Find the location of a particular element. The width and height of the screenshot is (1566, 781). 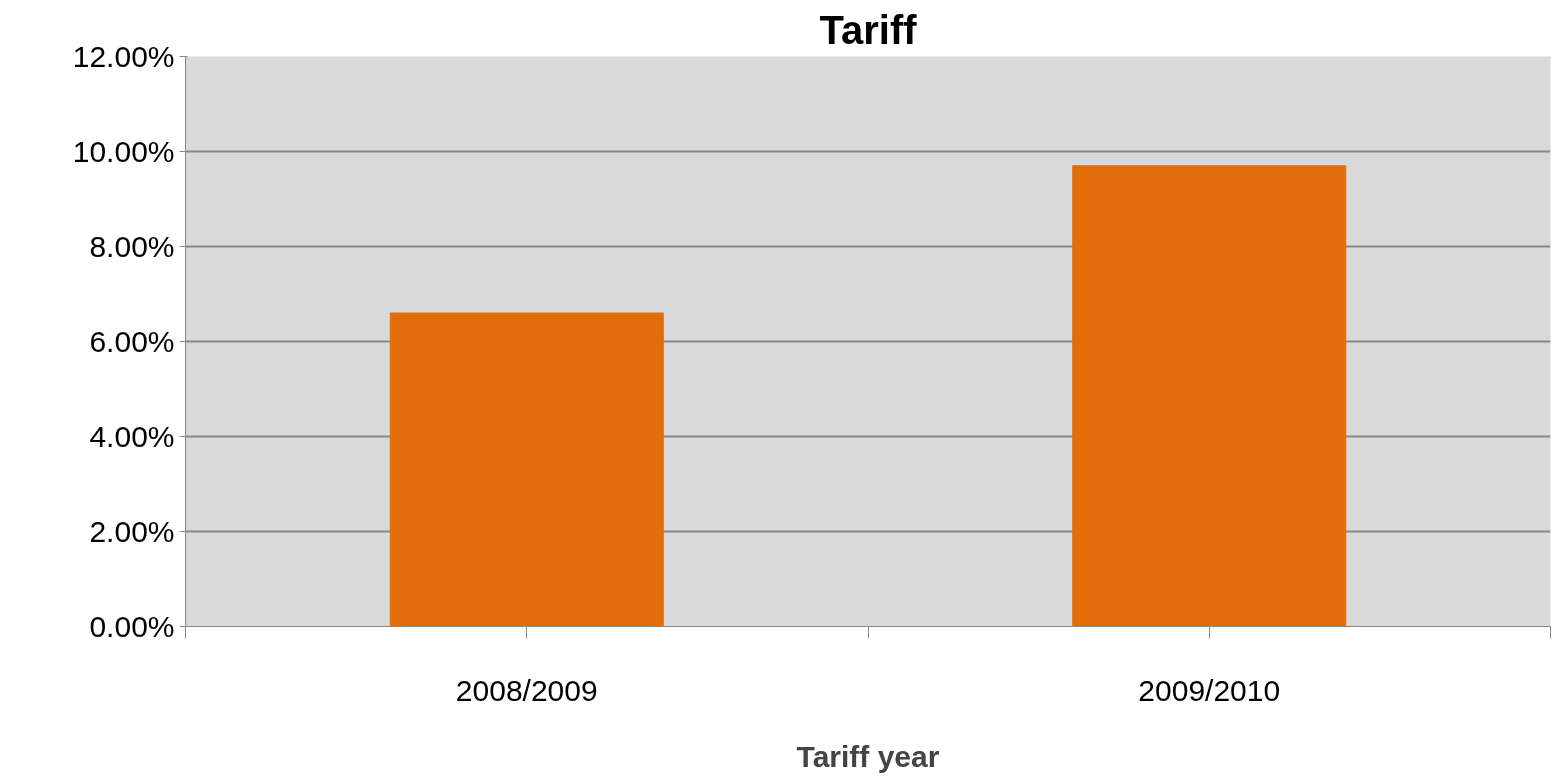

y-tick-label: 0.00% is located at coordinates (132, 626).